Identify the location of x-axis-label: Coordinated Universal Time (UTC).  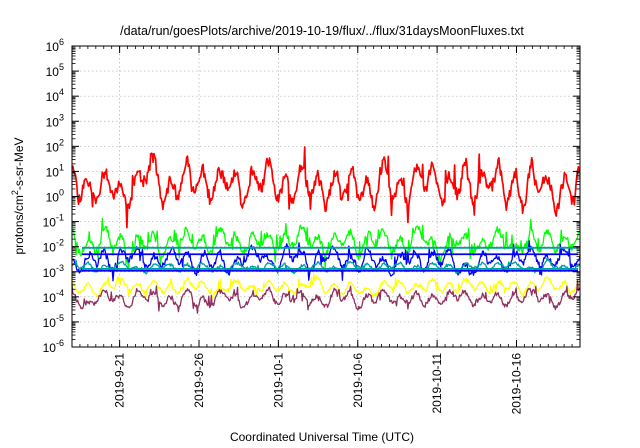
(322, 437).